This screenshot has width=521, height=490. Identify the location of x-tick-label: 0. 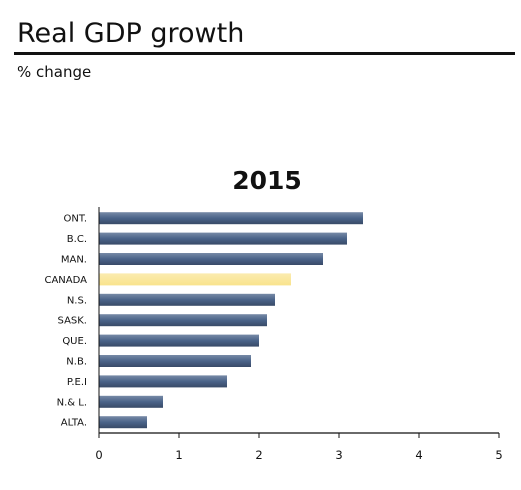
(98, 455).